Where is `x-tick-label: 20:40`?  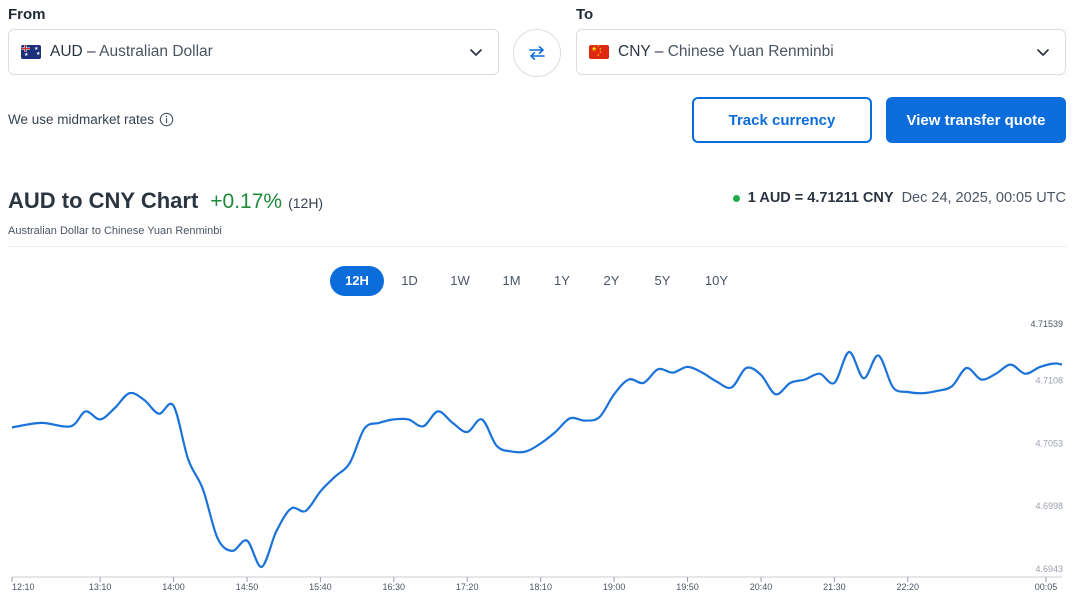 x-tick-label: 20:40 is located at coordinates (761, 587).